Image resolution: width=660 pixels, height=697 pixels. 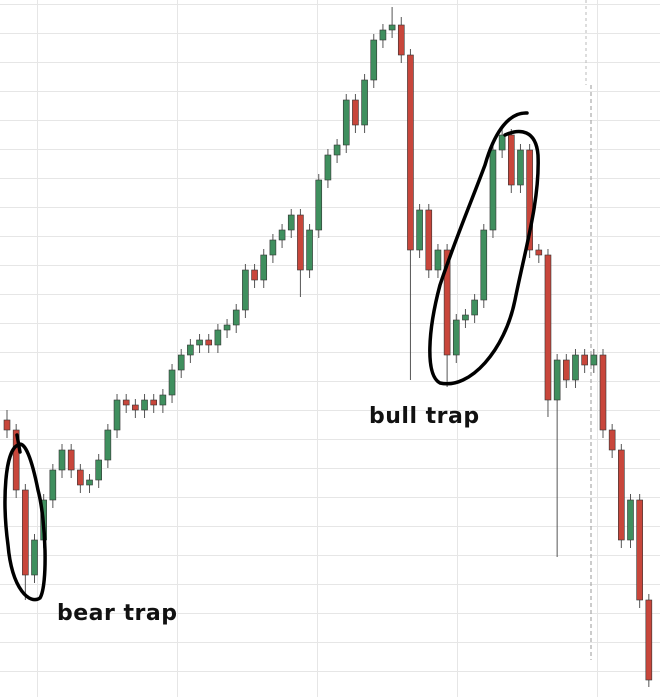 What do you see at coordinates (424, 416) in the screenshot?
I see `annotation: bull trap` at bounding box center [424, 416].